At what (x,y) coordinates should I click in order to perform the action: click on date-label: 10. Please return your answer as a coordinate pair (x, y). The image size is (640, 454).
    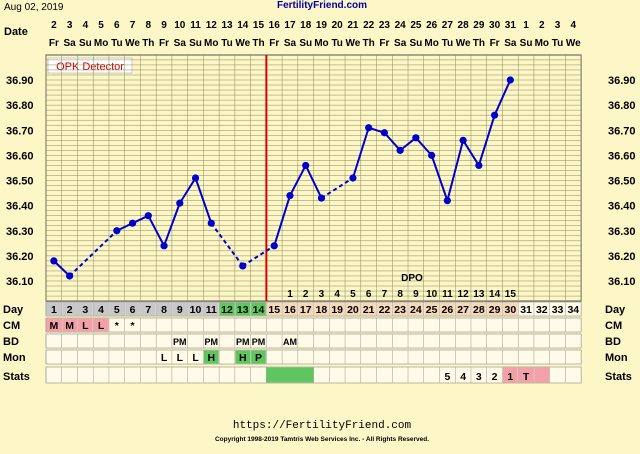
    Looking at the image, I should click on (180, 25).